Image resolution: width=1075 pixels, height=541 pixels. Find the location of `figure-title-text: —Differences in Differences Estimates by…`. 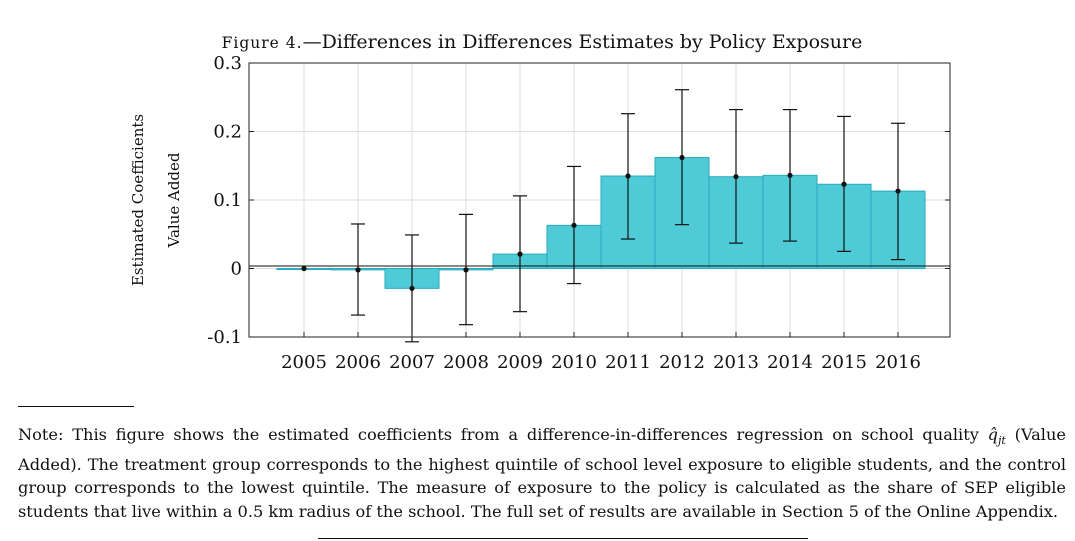

figure-title-text: —Differences in Differences Estimates by… is located at coordinates (583, 42).